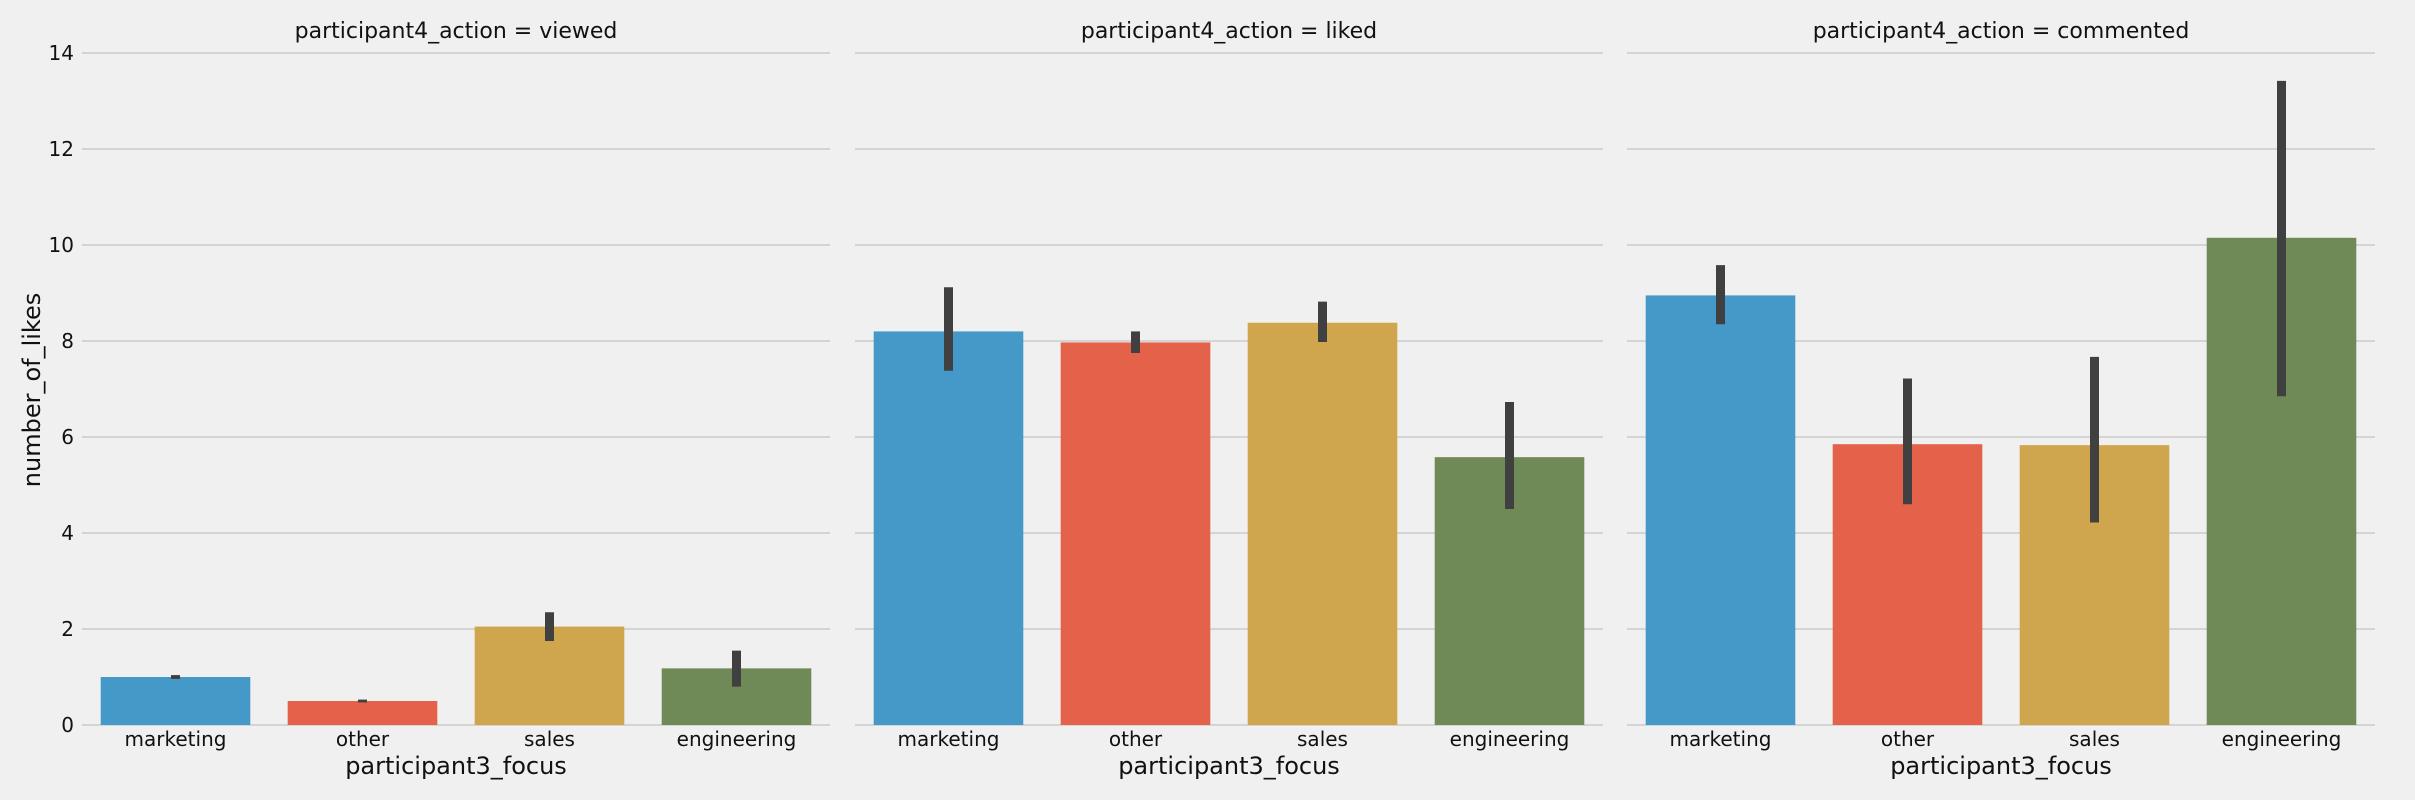  What do you see at coordinates (61, 149) in the screenshot?
I see `y-tick-label: 12` at bounding box center [61, 149].